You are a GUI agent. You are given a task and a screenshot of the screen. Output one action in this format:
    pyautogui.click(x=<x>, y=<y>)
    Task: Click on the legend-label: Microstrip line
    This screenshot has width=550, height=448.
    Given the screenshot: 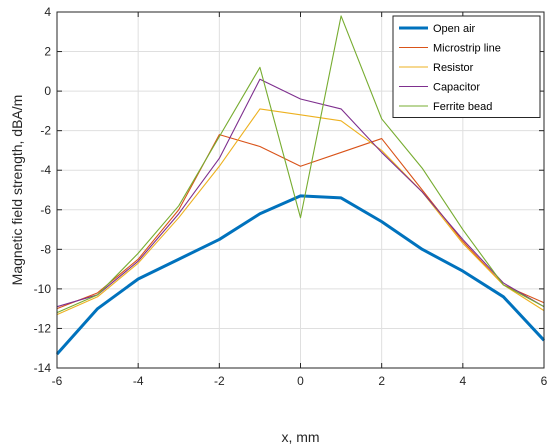 What is the action you would take?
    pyautogui.click(x=467, y=49)
    